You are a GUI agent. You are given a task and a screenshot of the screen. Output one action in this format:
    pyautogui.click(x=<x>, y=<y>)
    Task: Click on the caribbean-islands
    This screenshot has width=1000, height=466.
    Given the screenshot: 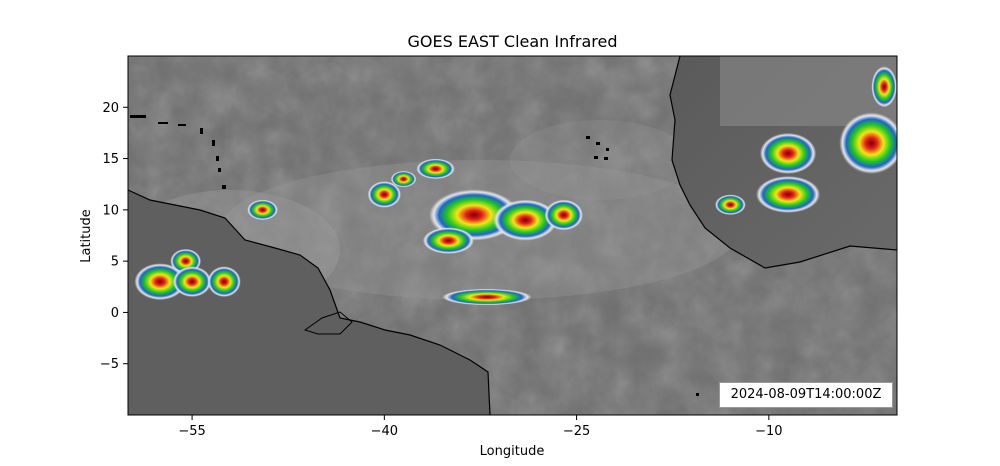 What is the action you would take?
    pyautogui.click(x=178, y=152)
    